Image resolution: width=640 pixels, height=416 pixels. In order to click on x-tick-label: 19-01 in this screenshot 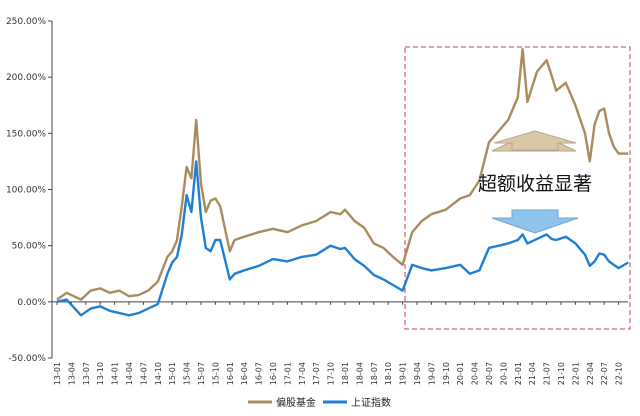, I will do `click(403, 373)`.